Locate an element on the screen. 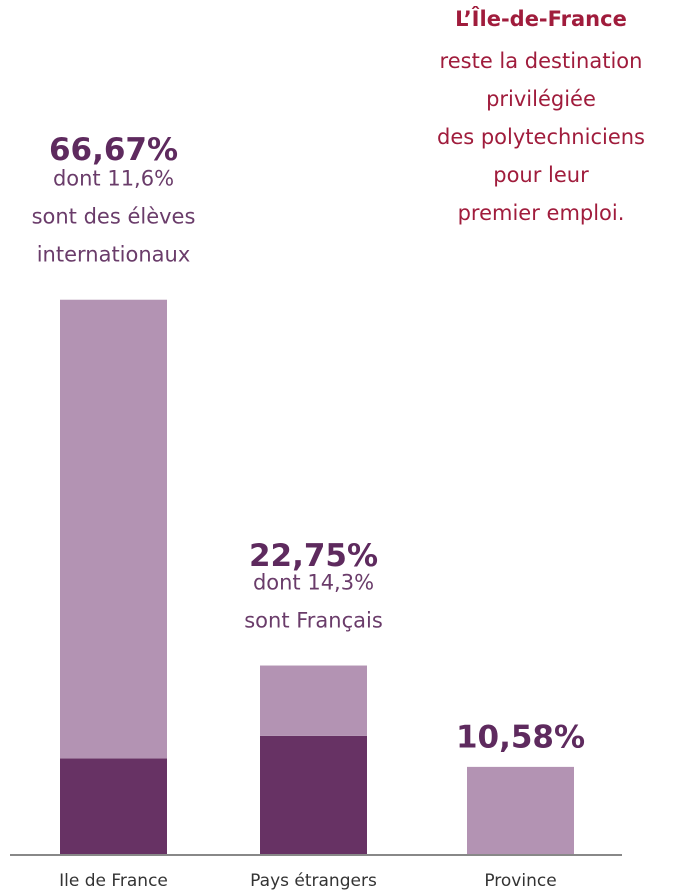 The image size is (677, 894). subheading: premier emploi. is located at coordinates (541, 213).